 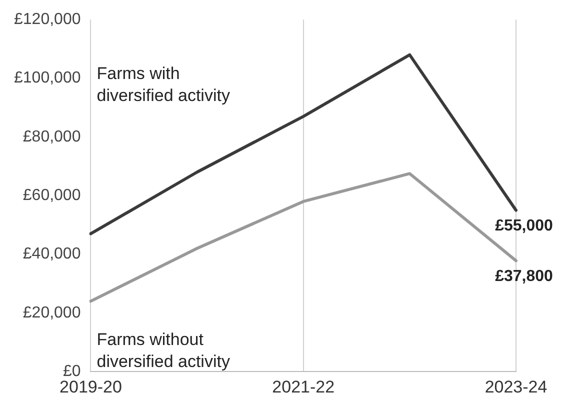 I want to click on x-tick-label: 2021-22, so click(x=303, y=386).